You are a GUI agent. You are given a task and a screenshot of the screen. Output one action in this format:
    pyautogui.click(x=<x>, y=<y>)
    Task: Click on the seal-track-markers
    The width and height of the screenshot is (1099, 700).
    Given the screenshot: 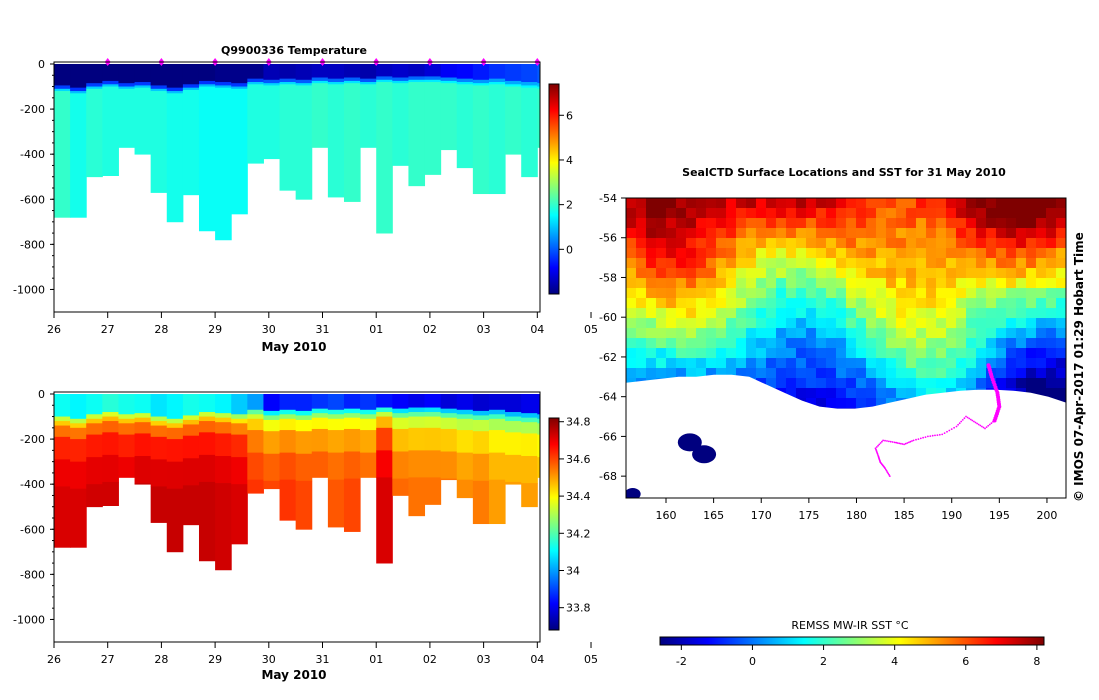 What is the action you would take?
    pyautogui.click(x=938, y=420)
    